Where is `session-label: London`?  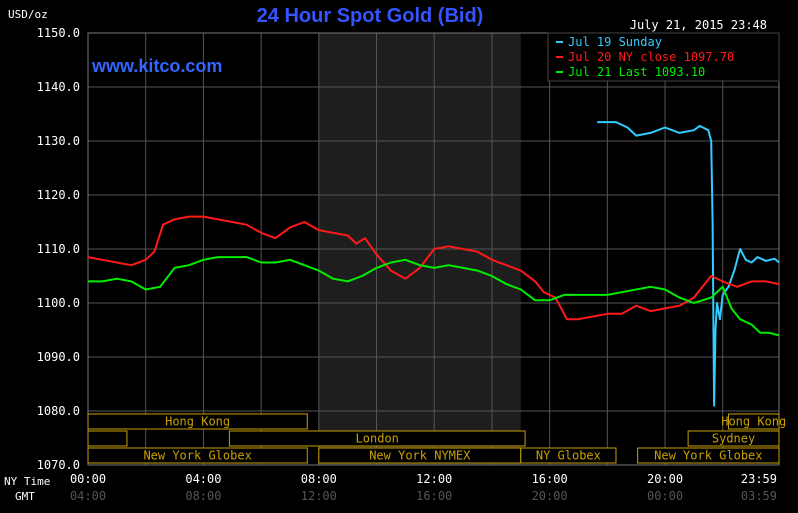
session-label: London is located at coordinates (377, 439).